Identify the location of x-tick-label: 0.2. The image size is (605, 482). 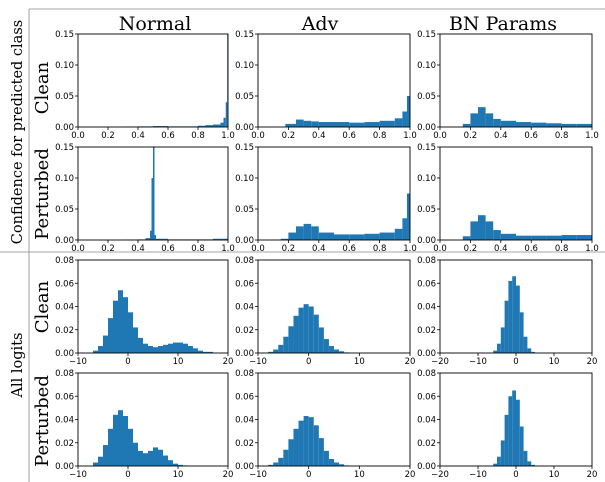
(471, 249).